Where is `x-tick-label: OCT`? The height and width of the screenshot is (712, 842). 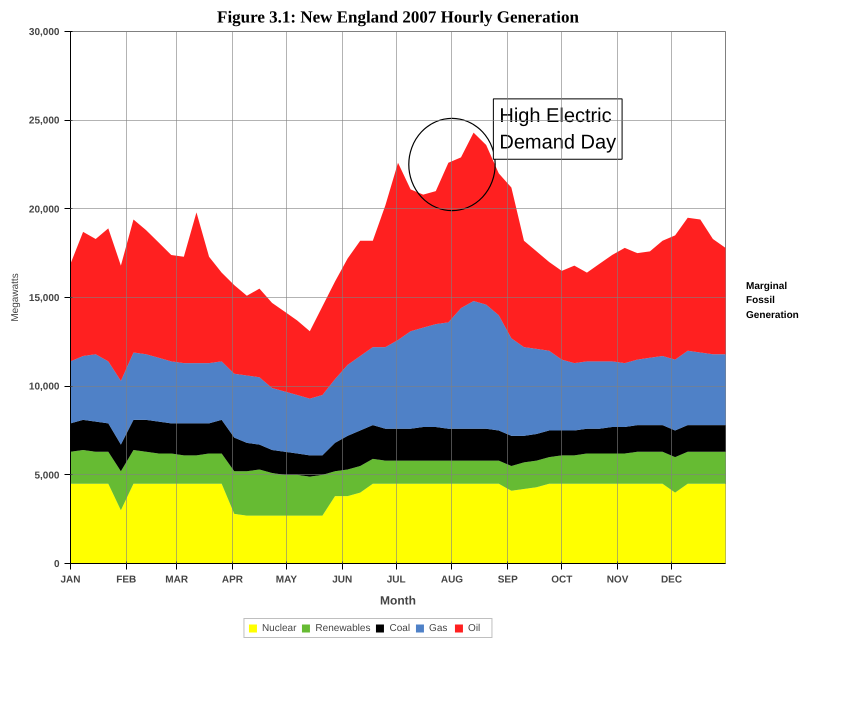 x-tick-label: OCT is located at coordinates (561, 580).